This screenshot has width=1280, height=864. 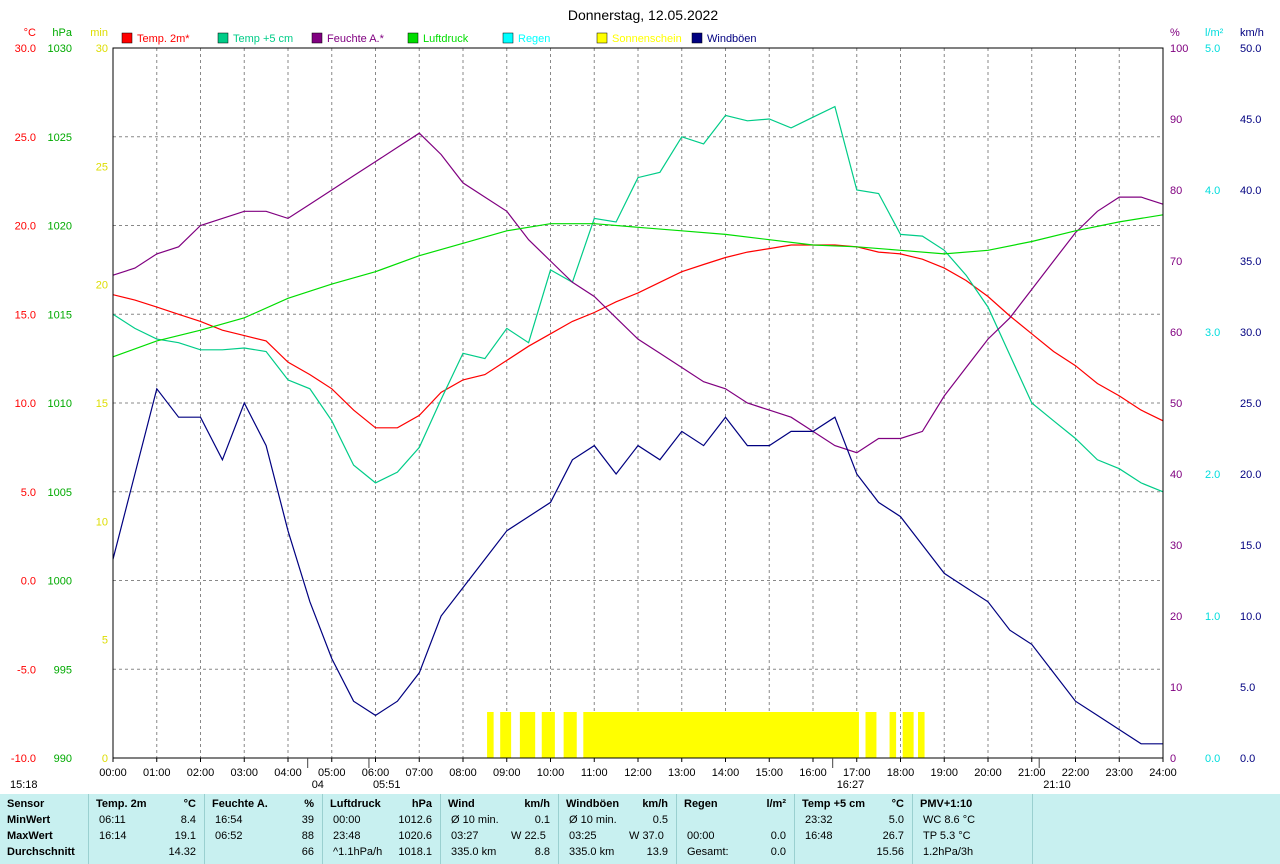 What do you see at coordinates (638, 773) in the screenshot?
I see `x-tick-label: 12:00` at bounding box center [638, 773].